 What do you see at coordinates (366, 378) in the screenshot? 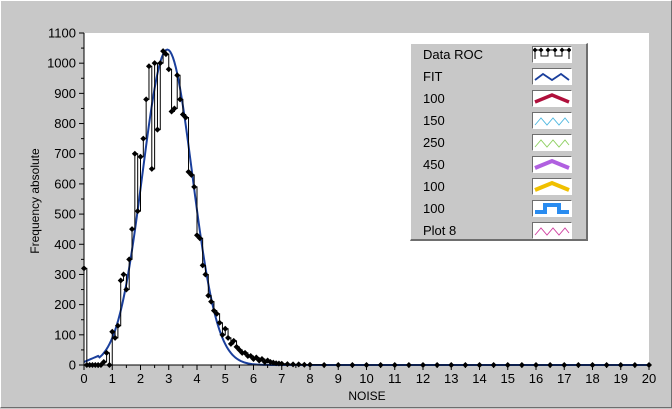
I see `x-tick-label: 10` at bounding box center [366, 378].